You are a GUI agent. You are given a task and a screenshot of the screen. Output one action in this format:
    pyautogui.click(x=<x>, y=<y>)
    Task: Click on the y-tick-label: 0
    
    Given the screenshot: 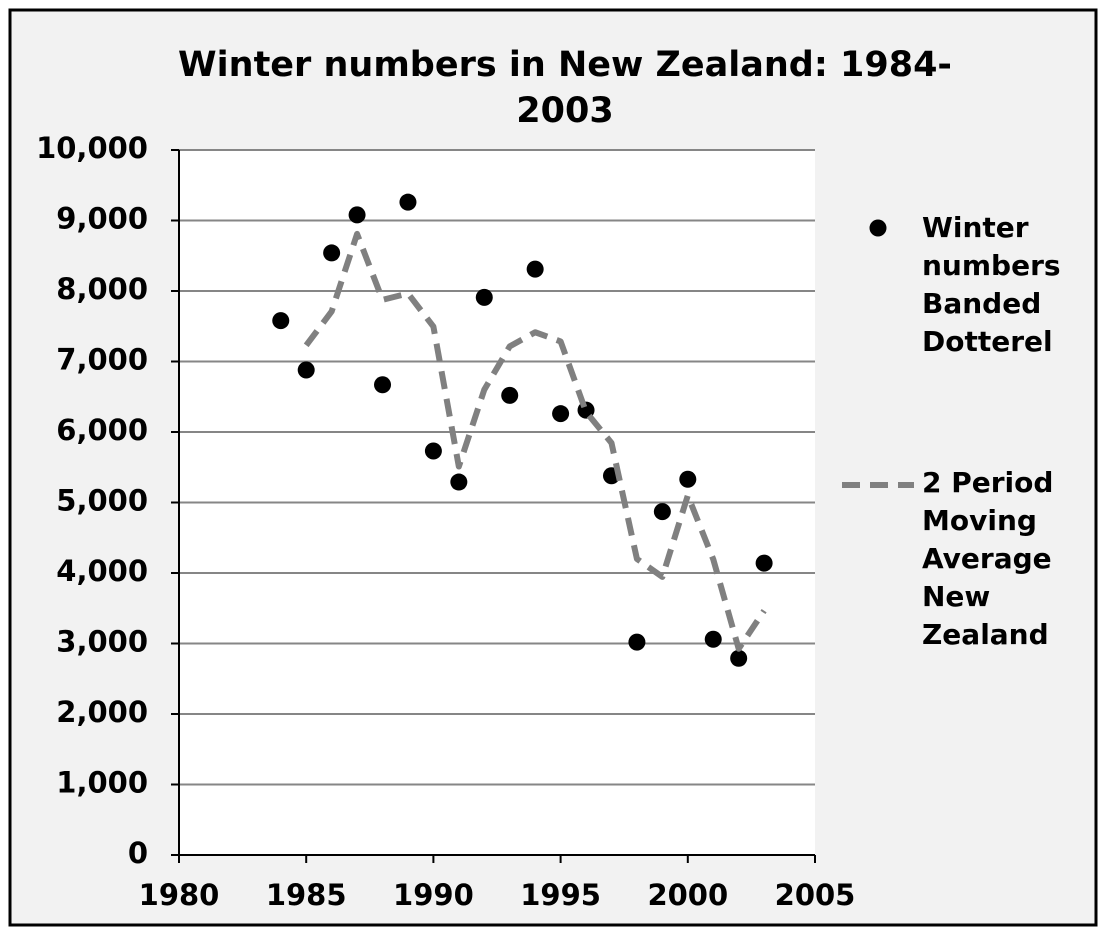 What is the action you would take?
    pyautogui.click(x=138, y=853)
    